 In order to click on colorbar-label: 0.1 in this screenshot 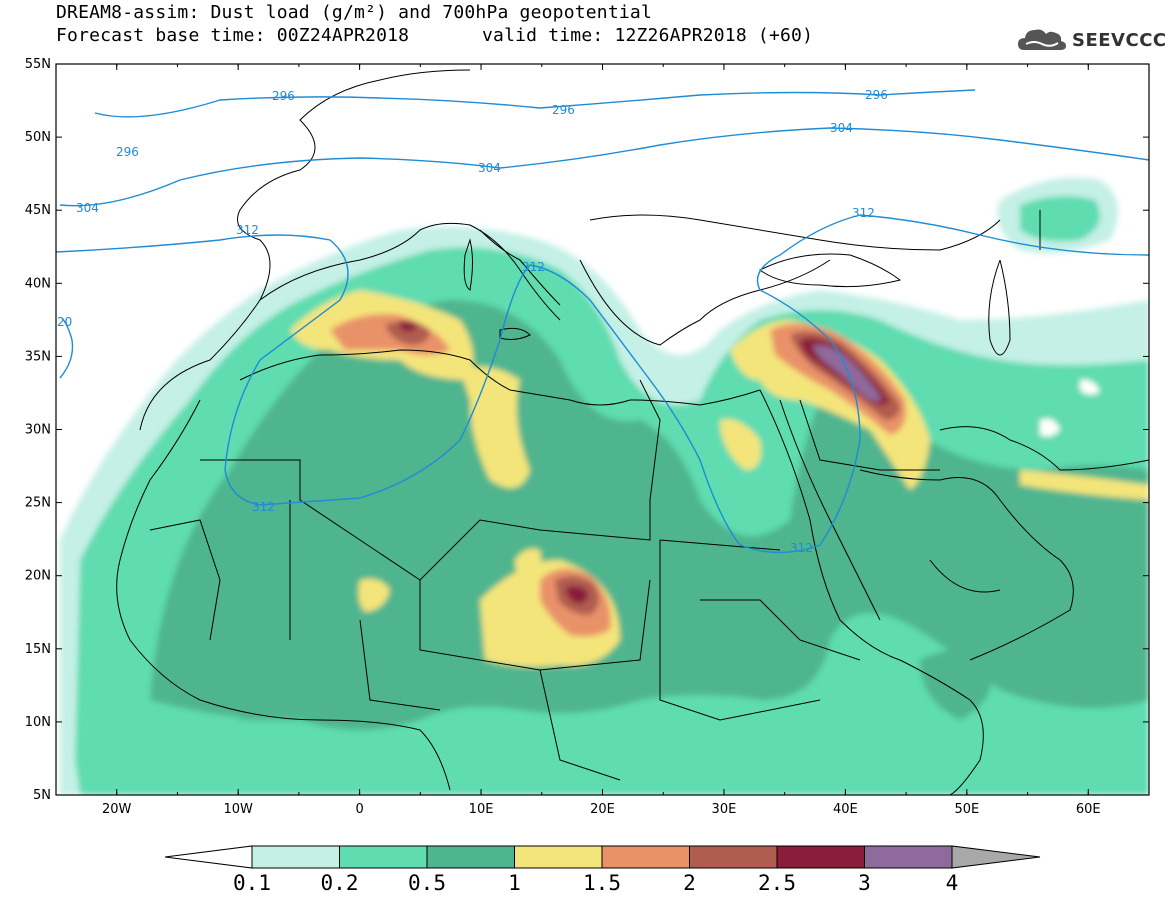, I will do `click(252, 883)`.